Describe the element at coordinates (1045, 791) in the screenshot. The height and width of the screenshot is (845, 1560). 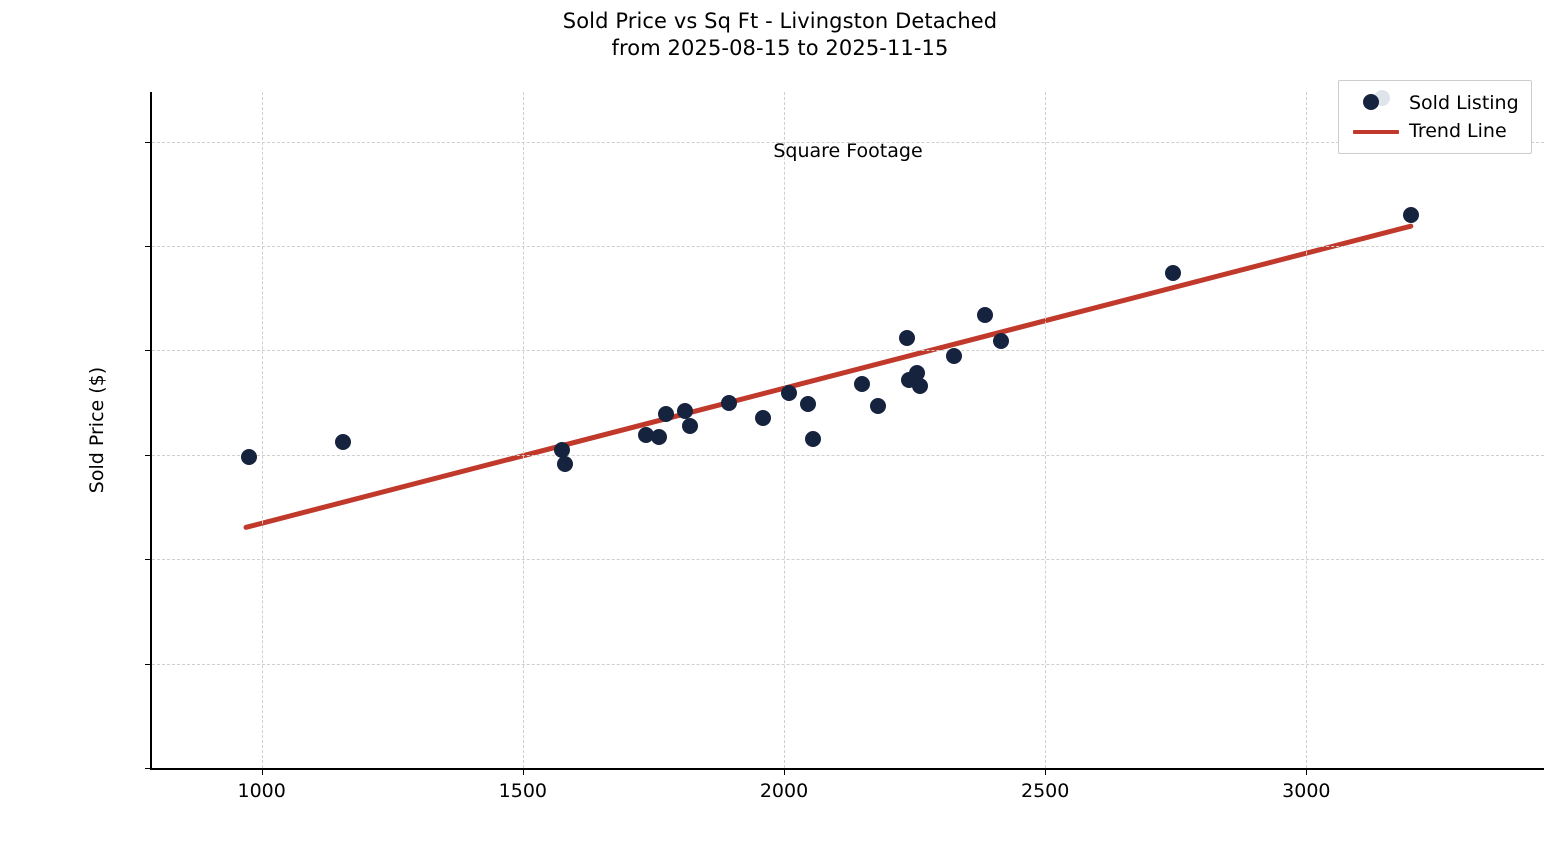
I see `x-tick-label: 2500` at that location.